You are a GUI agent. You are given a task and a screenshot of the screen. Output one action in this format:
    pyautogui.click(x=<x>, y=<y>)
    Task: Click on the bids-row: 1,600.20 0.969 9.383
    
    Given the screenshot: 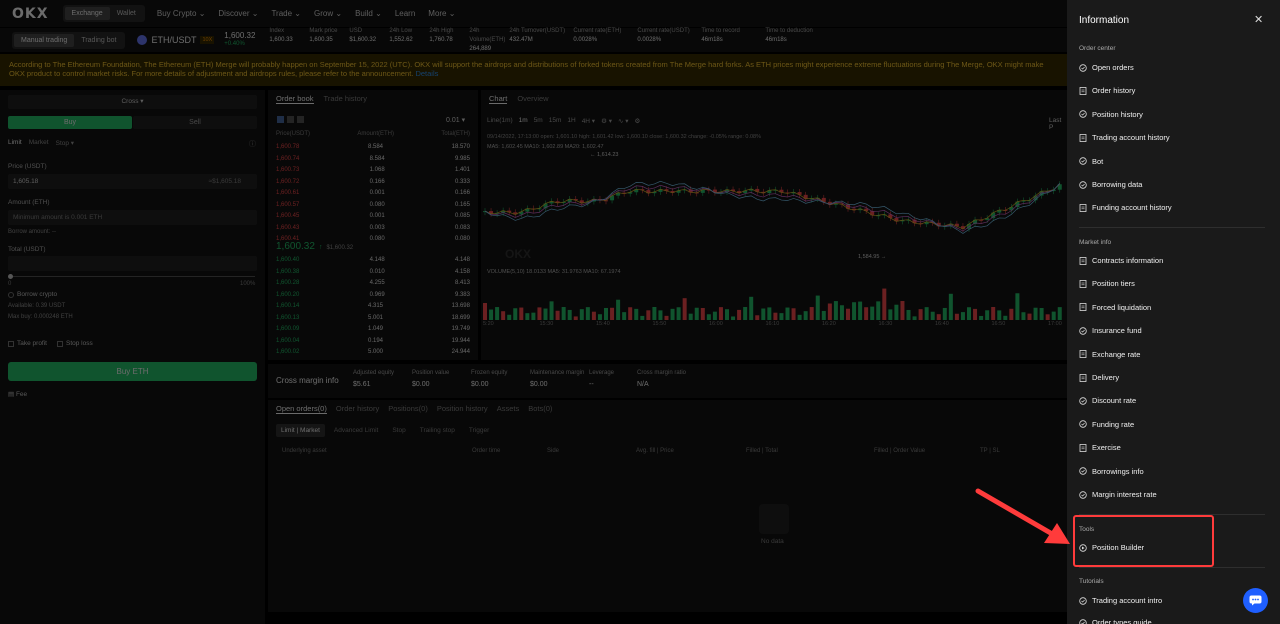 What is the action you would take?
    pyautogui.click(x=373, y=294)
    